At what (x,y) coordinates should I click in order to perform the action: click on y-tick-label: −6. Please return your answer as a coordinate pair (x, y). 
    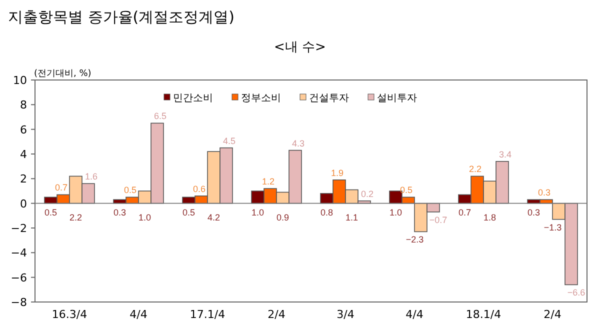
    Looking at the image, I should click on (18, 277).